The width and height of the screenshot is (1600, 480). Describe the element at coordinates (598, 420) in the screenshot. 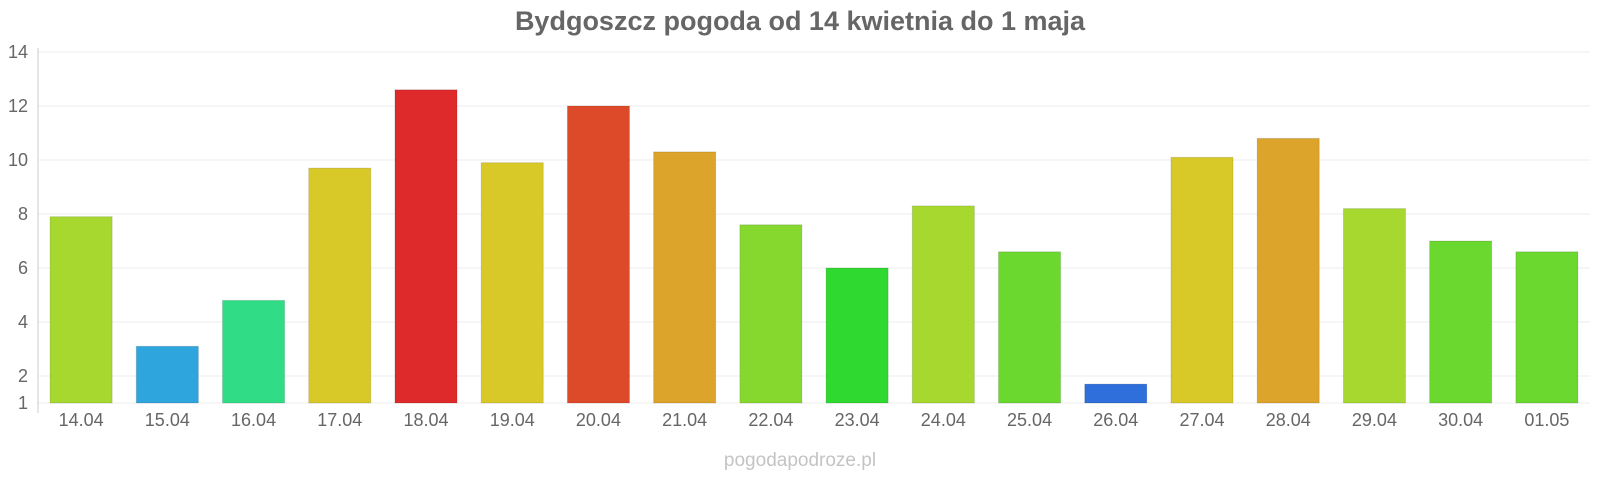

I see `x-tick-label: 20.04` at that location.